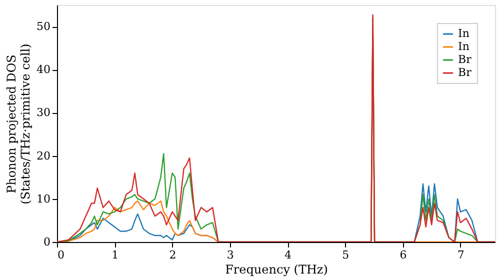 This screenshot has height=280, width=500. What do you see at coordinates (43, 69) in the screenshot?
I see `y-tick-label: 40` at bounding box center [43, 69].